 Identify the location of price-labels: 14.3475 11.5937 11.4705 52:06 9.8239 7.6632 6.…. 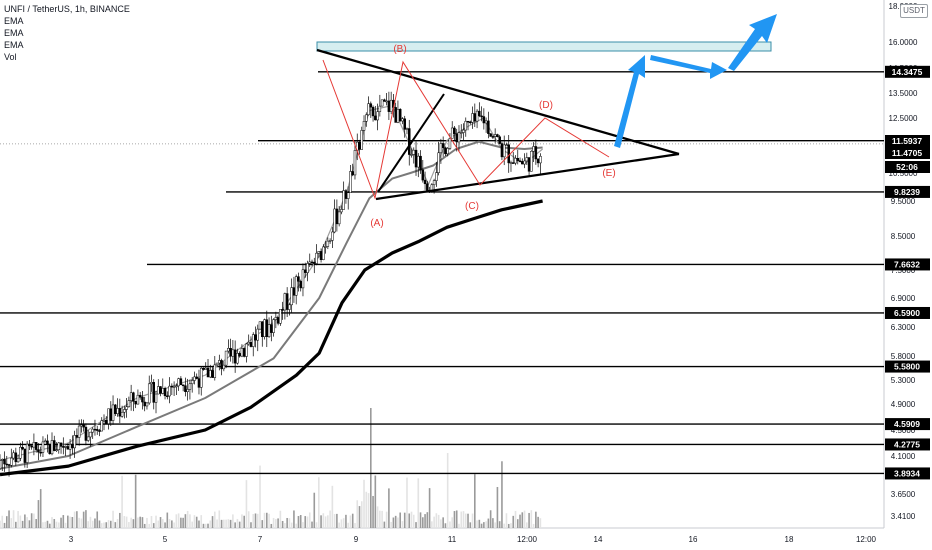
(907, 272).